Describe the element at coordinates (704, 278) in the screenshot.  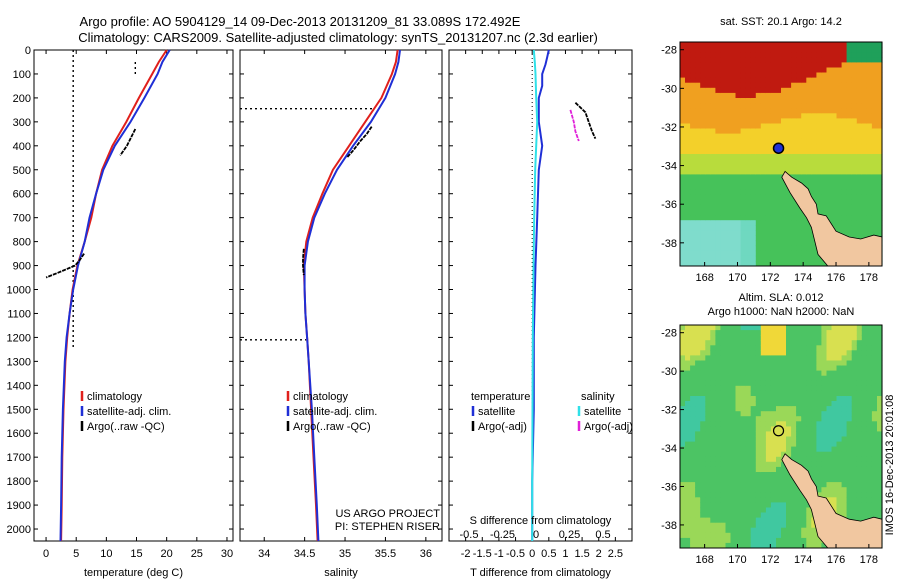
I see `map-x-tick-label: 168` at that location.